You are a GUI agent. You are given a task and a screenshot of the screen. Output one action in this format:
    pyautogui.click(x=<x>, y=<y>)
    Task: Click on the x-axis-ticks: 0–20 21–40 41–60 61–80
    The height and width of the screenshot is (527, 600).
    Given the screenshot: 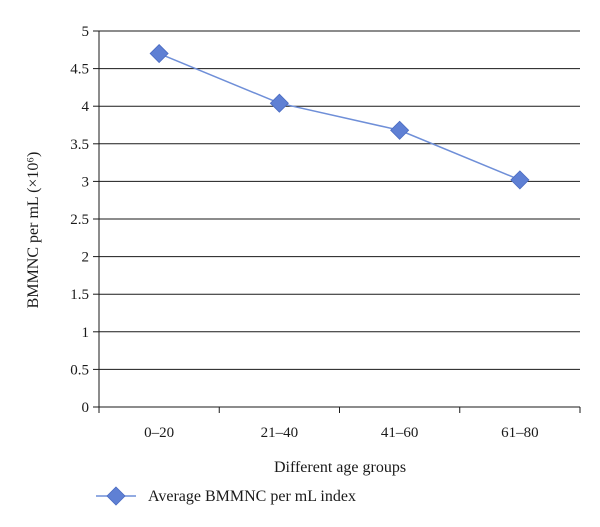 What is the action you would take?
    pyautogui.click(x=339, y=424)
    